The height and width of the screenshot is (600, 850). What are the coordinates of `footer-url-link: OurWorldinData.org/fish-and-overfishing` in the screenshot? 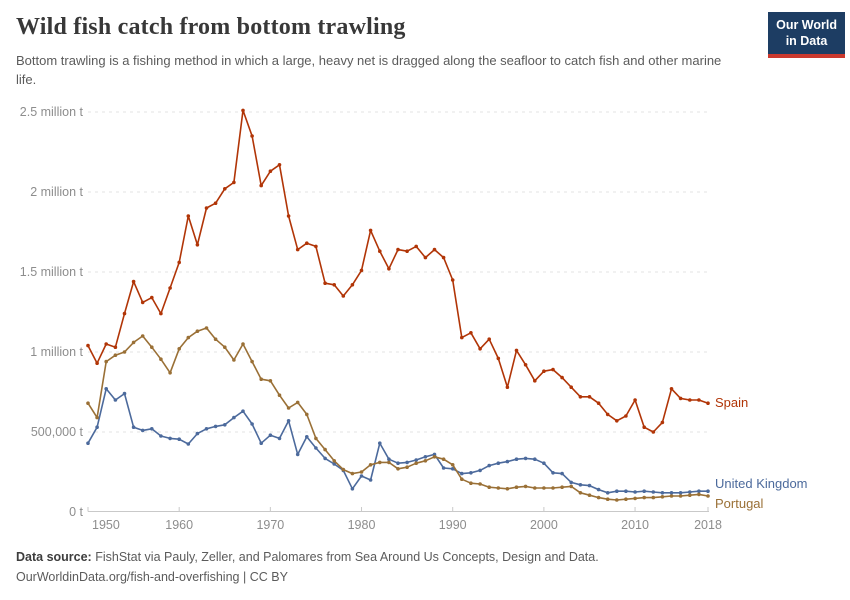 It's located at (128, 577).